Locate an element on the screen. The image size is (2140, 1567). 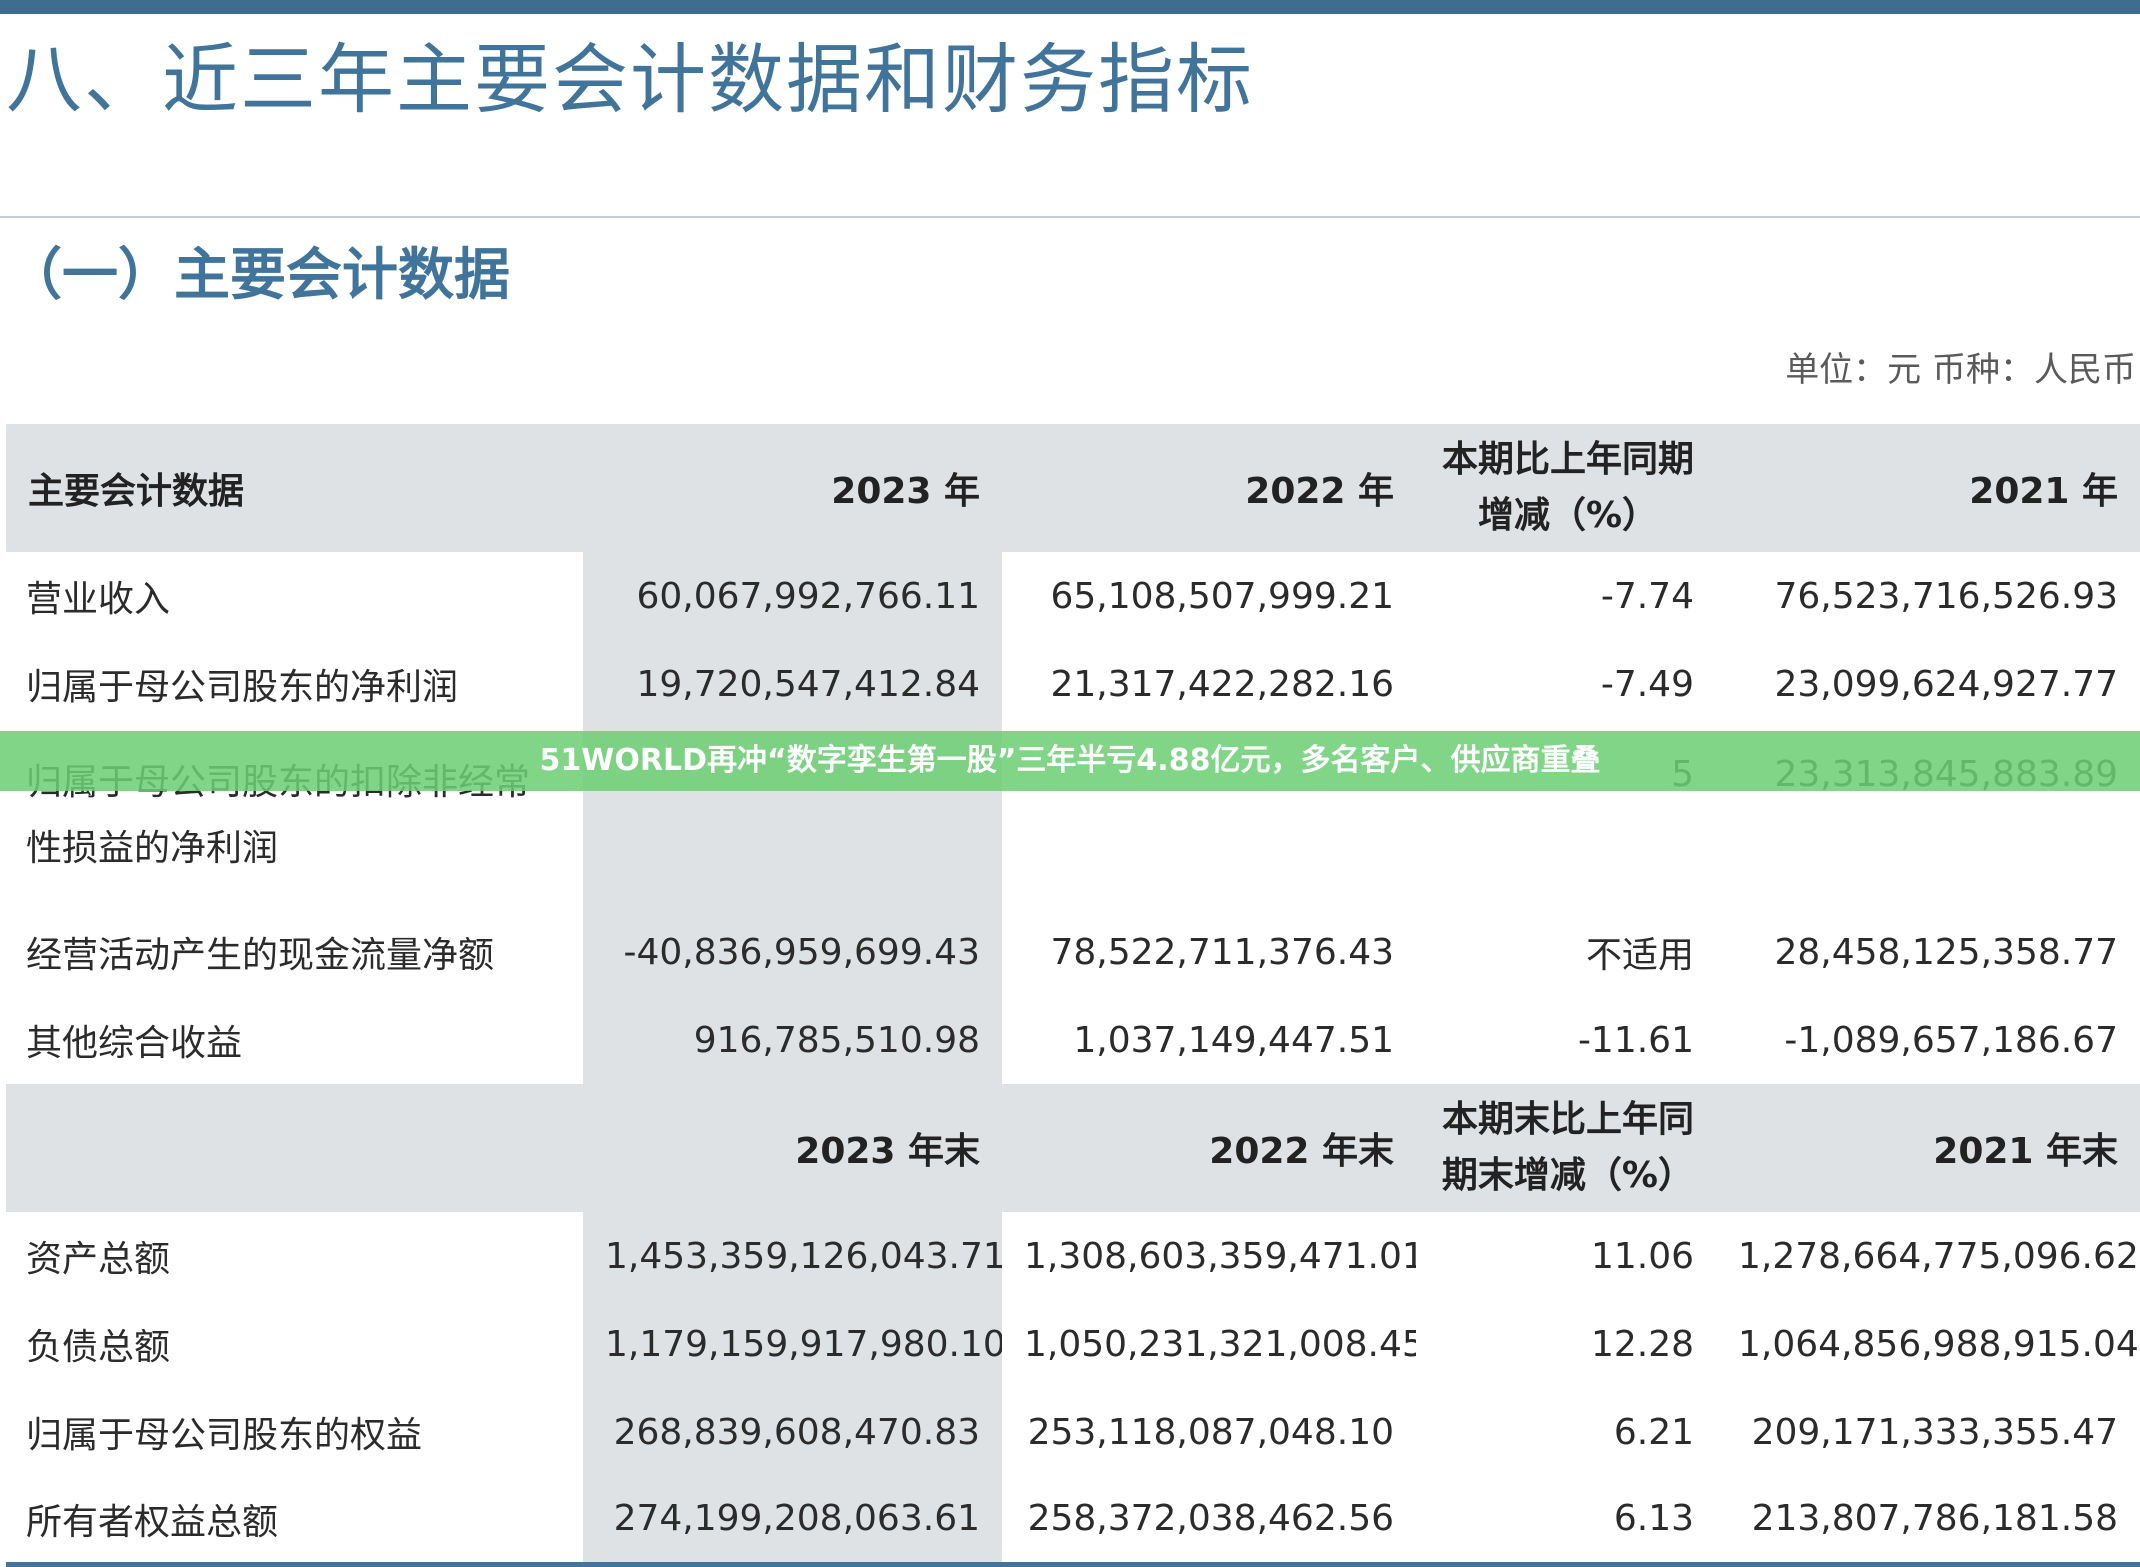
value-2021: 76,523,716,526.93 is located at coordinates (1946, 596).